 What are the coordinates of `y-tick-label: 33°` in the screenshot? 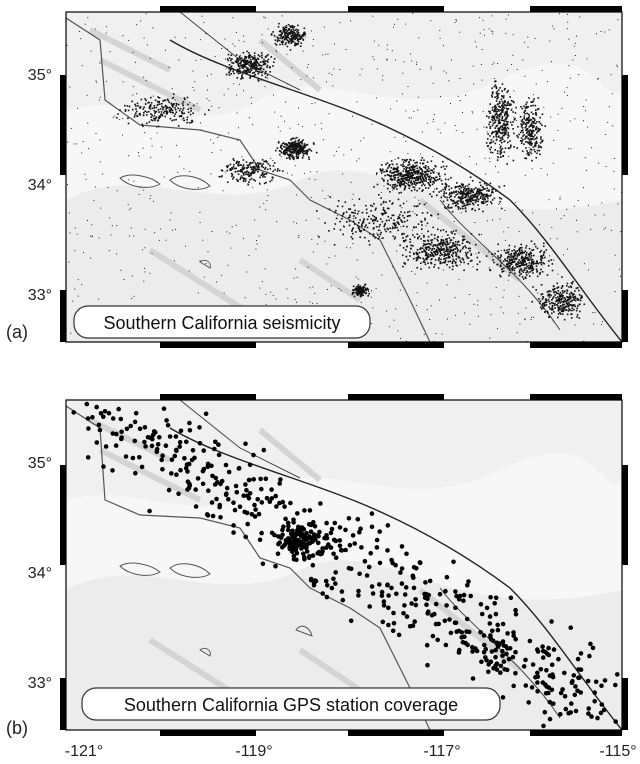 It's located at (40, 295).